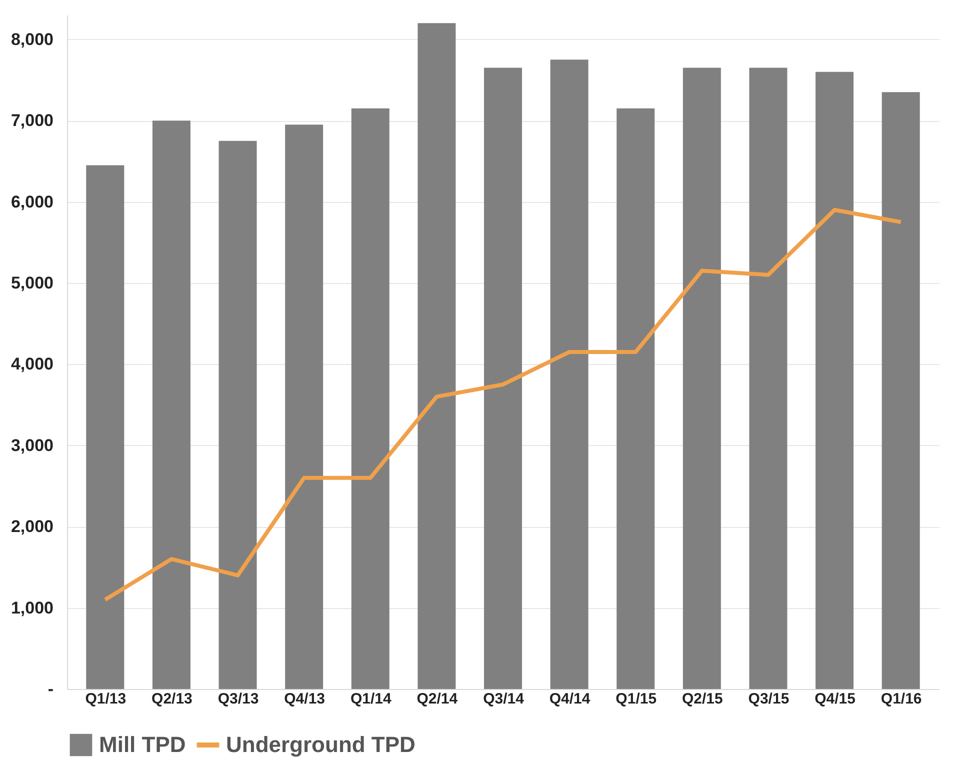  What do you see at coordinates (32, 120) in the screenshot?
I see `y-tick-label: 7,000` at bounding box center [32, 120].